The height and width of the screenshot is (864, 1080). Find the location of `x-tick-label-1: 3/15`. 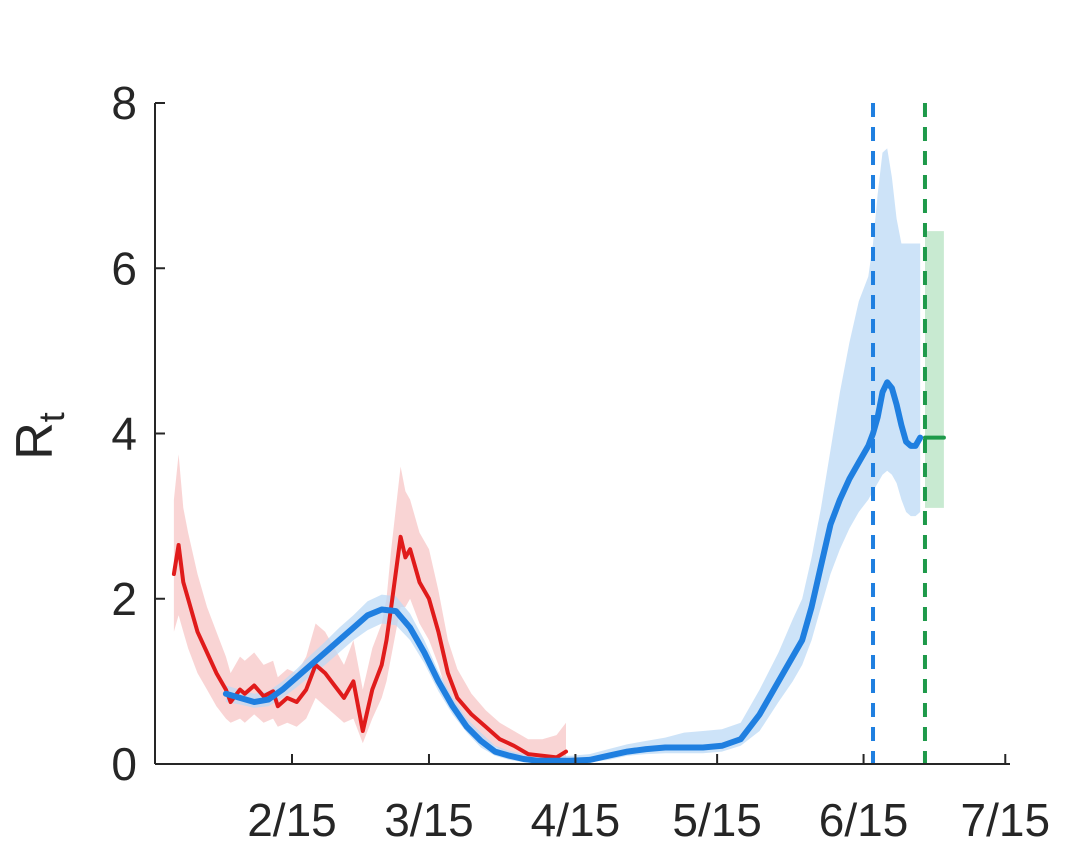

x-tick-label-1: 3/15 is located at coordinates (429, 820).